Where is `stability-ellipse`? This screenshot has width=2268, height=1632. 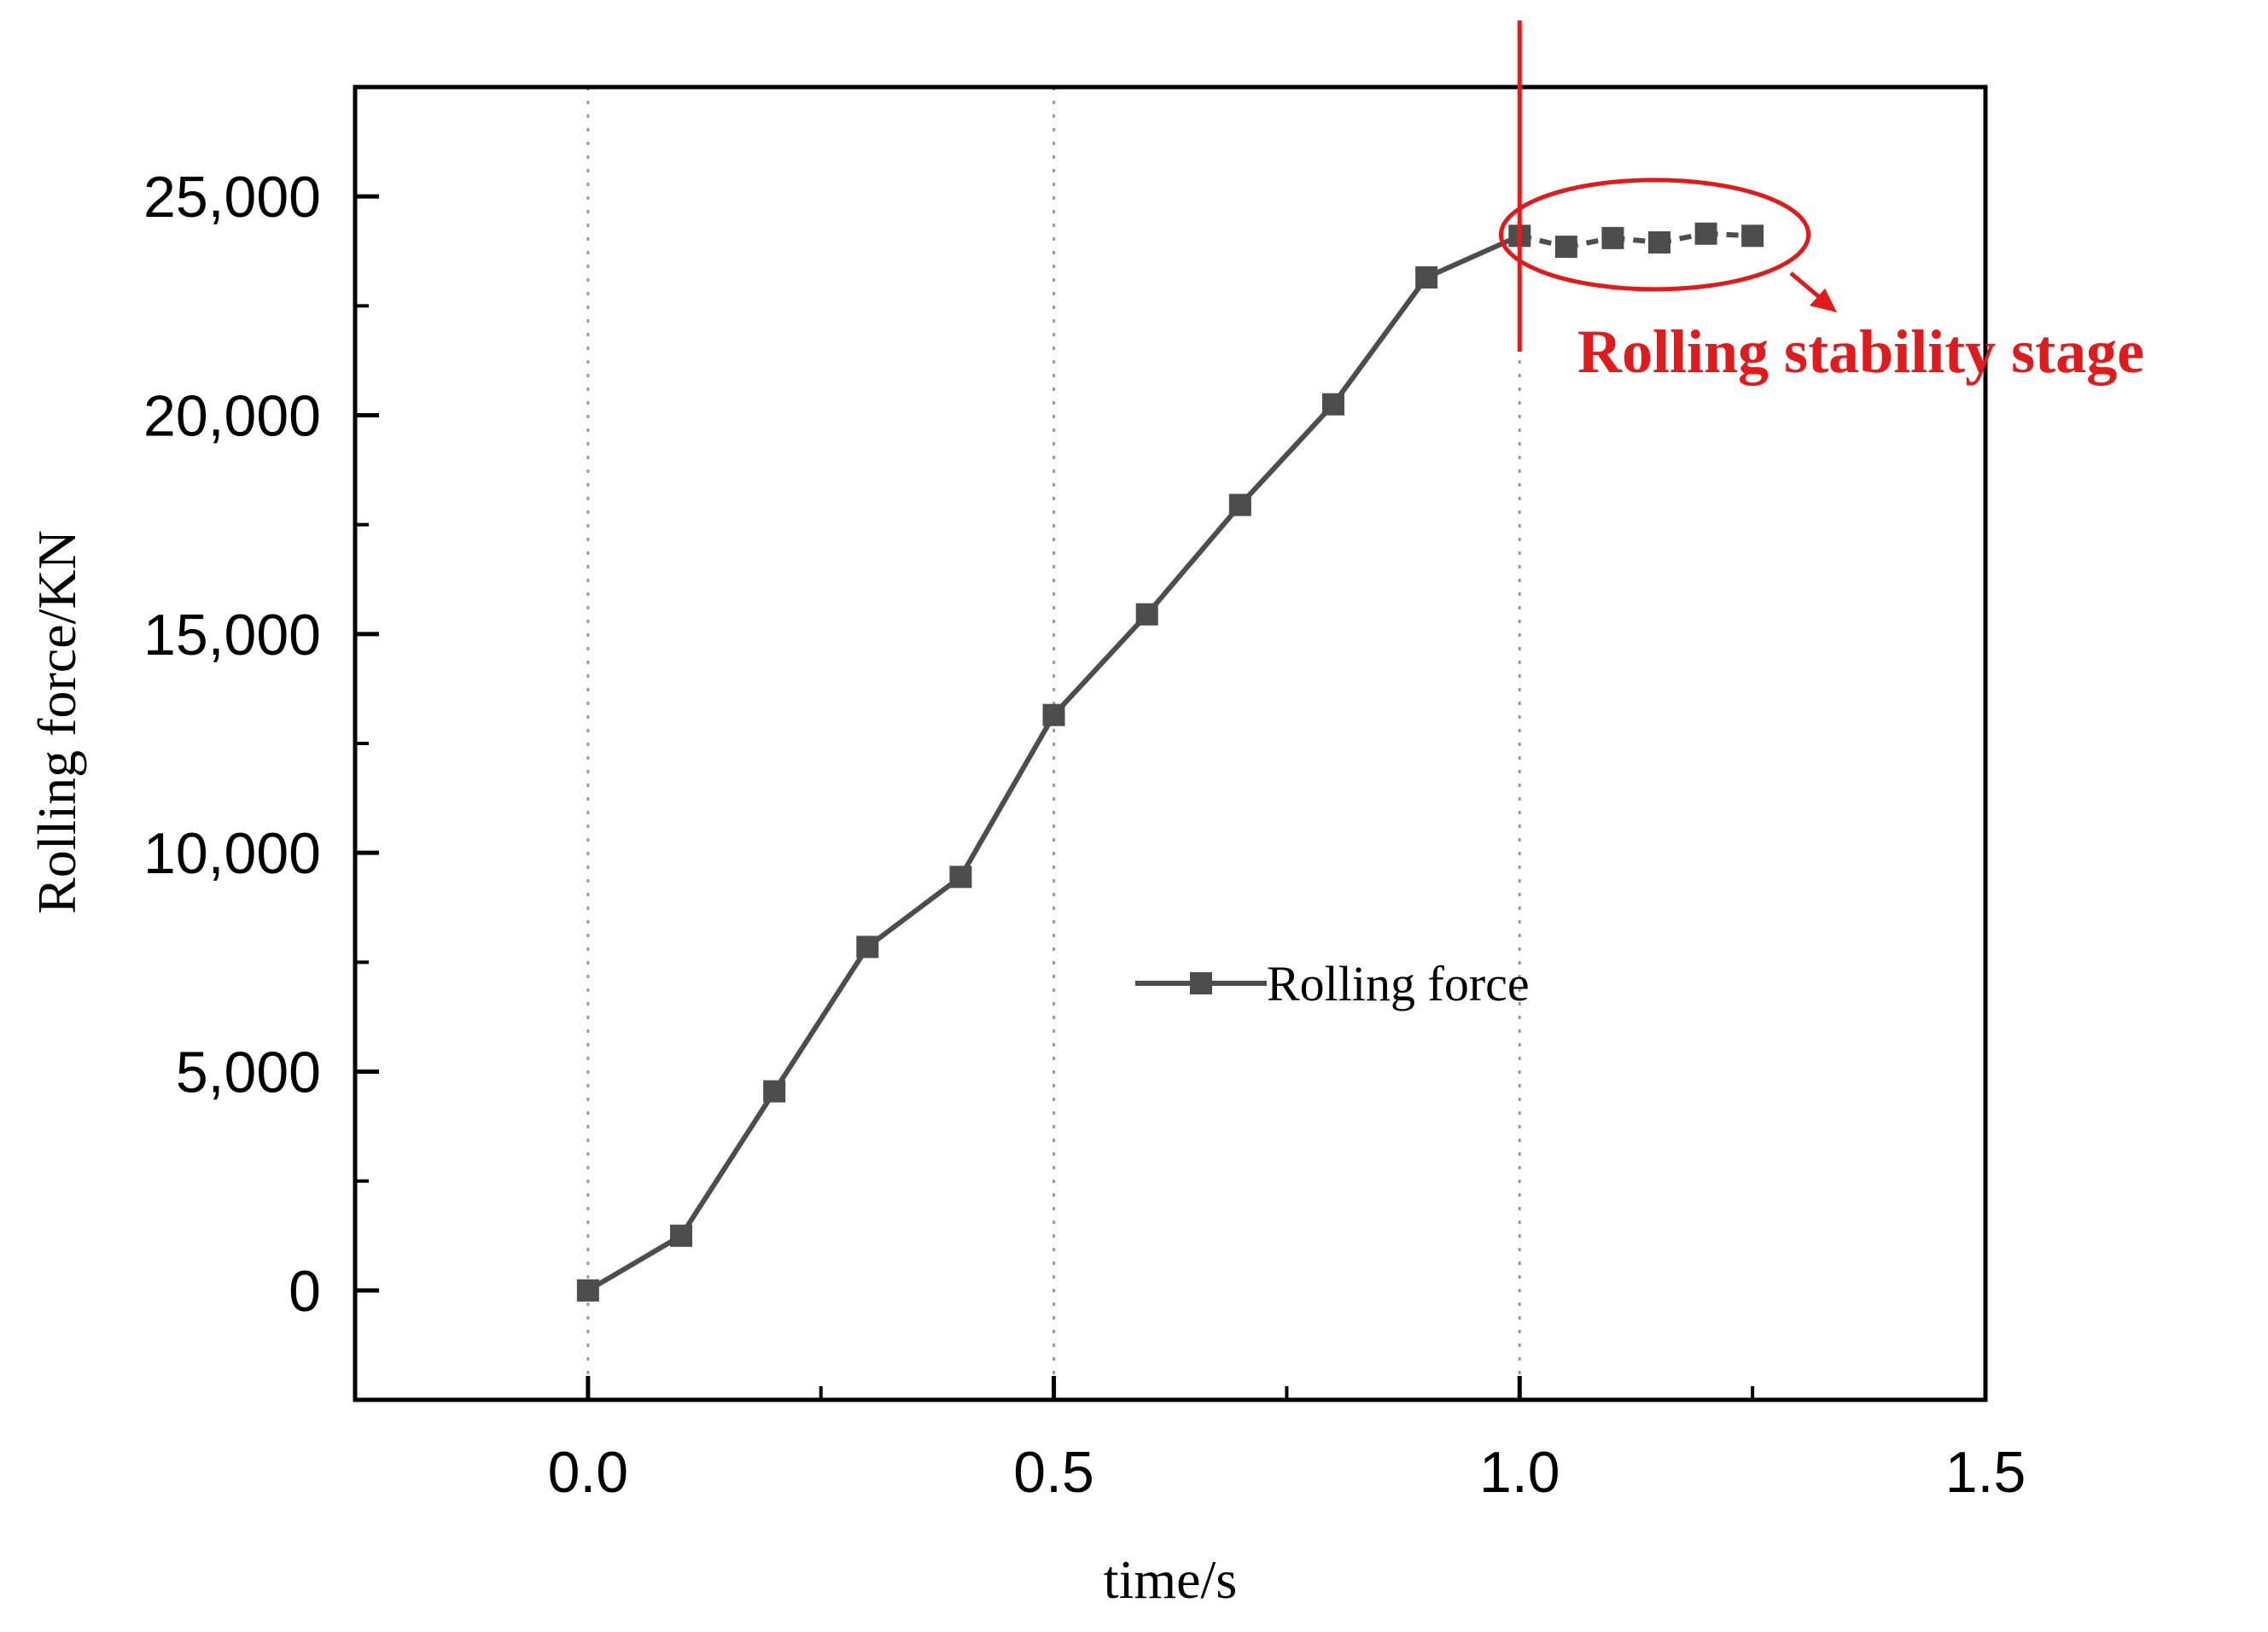 stability-ellipse is located at coordinates (1654, 235).